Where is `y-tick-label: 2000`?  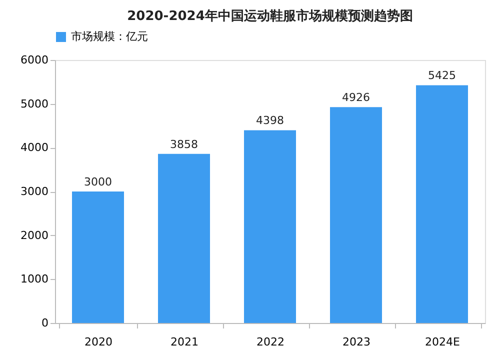
y-tick-label: 2000 is located at coordinates (34, 235).